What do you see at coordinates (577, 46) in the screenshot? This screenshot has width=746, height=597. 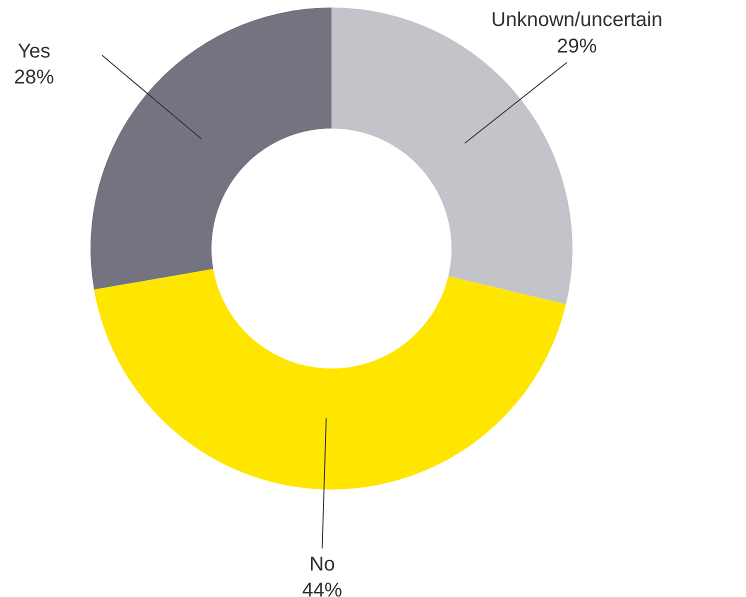 I see `data-label: 29%` at bounding box center [577, 46].